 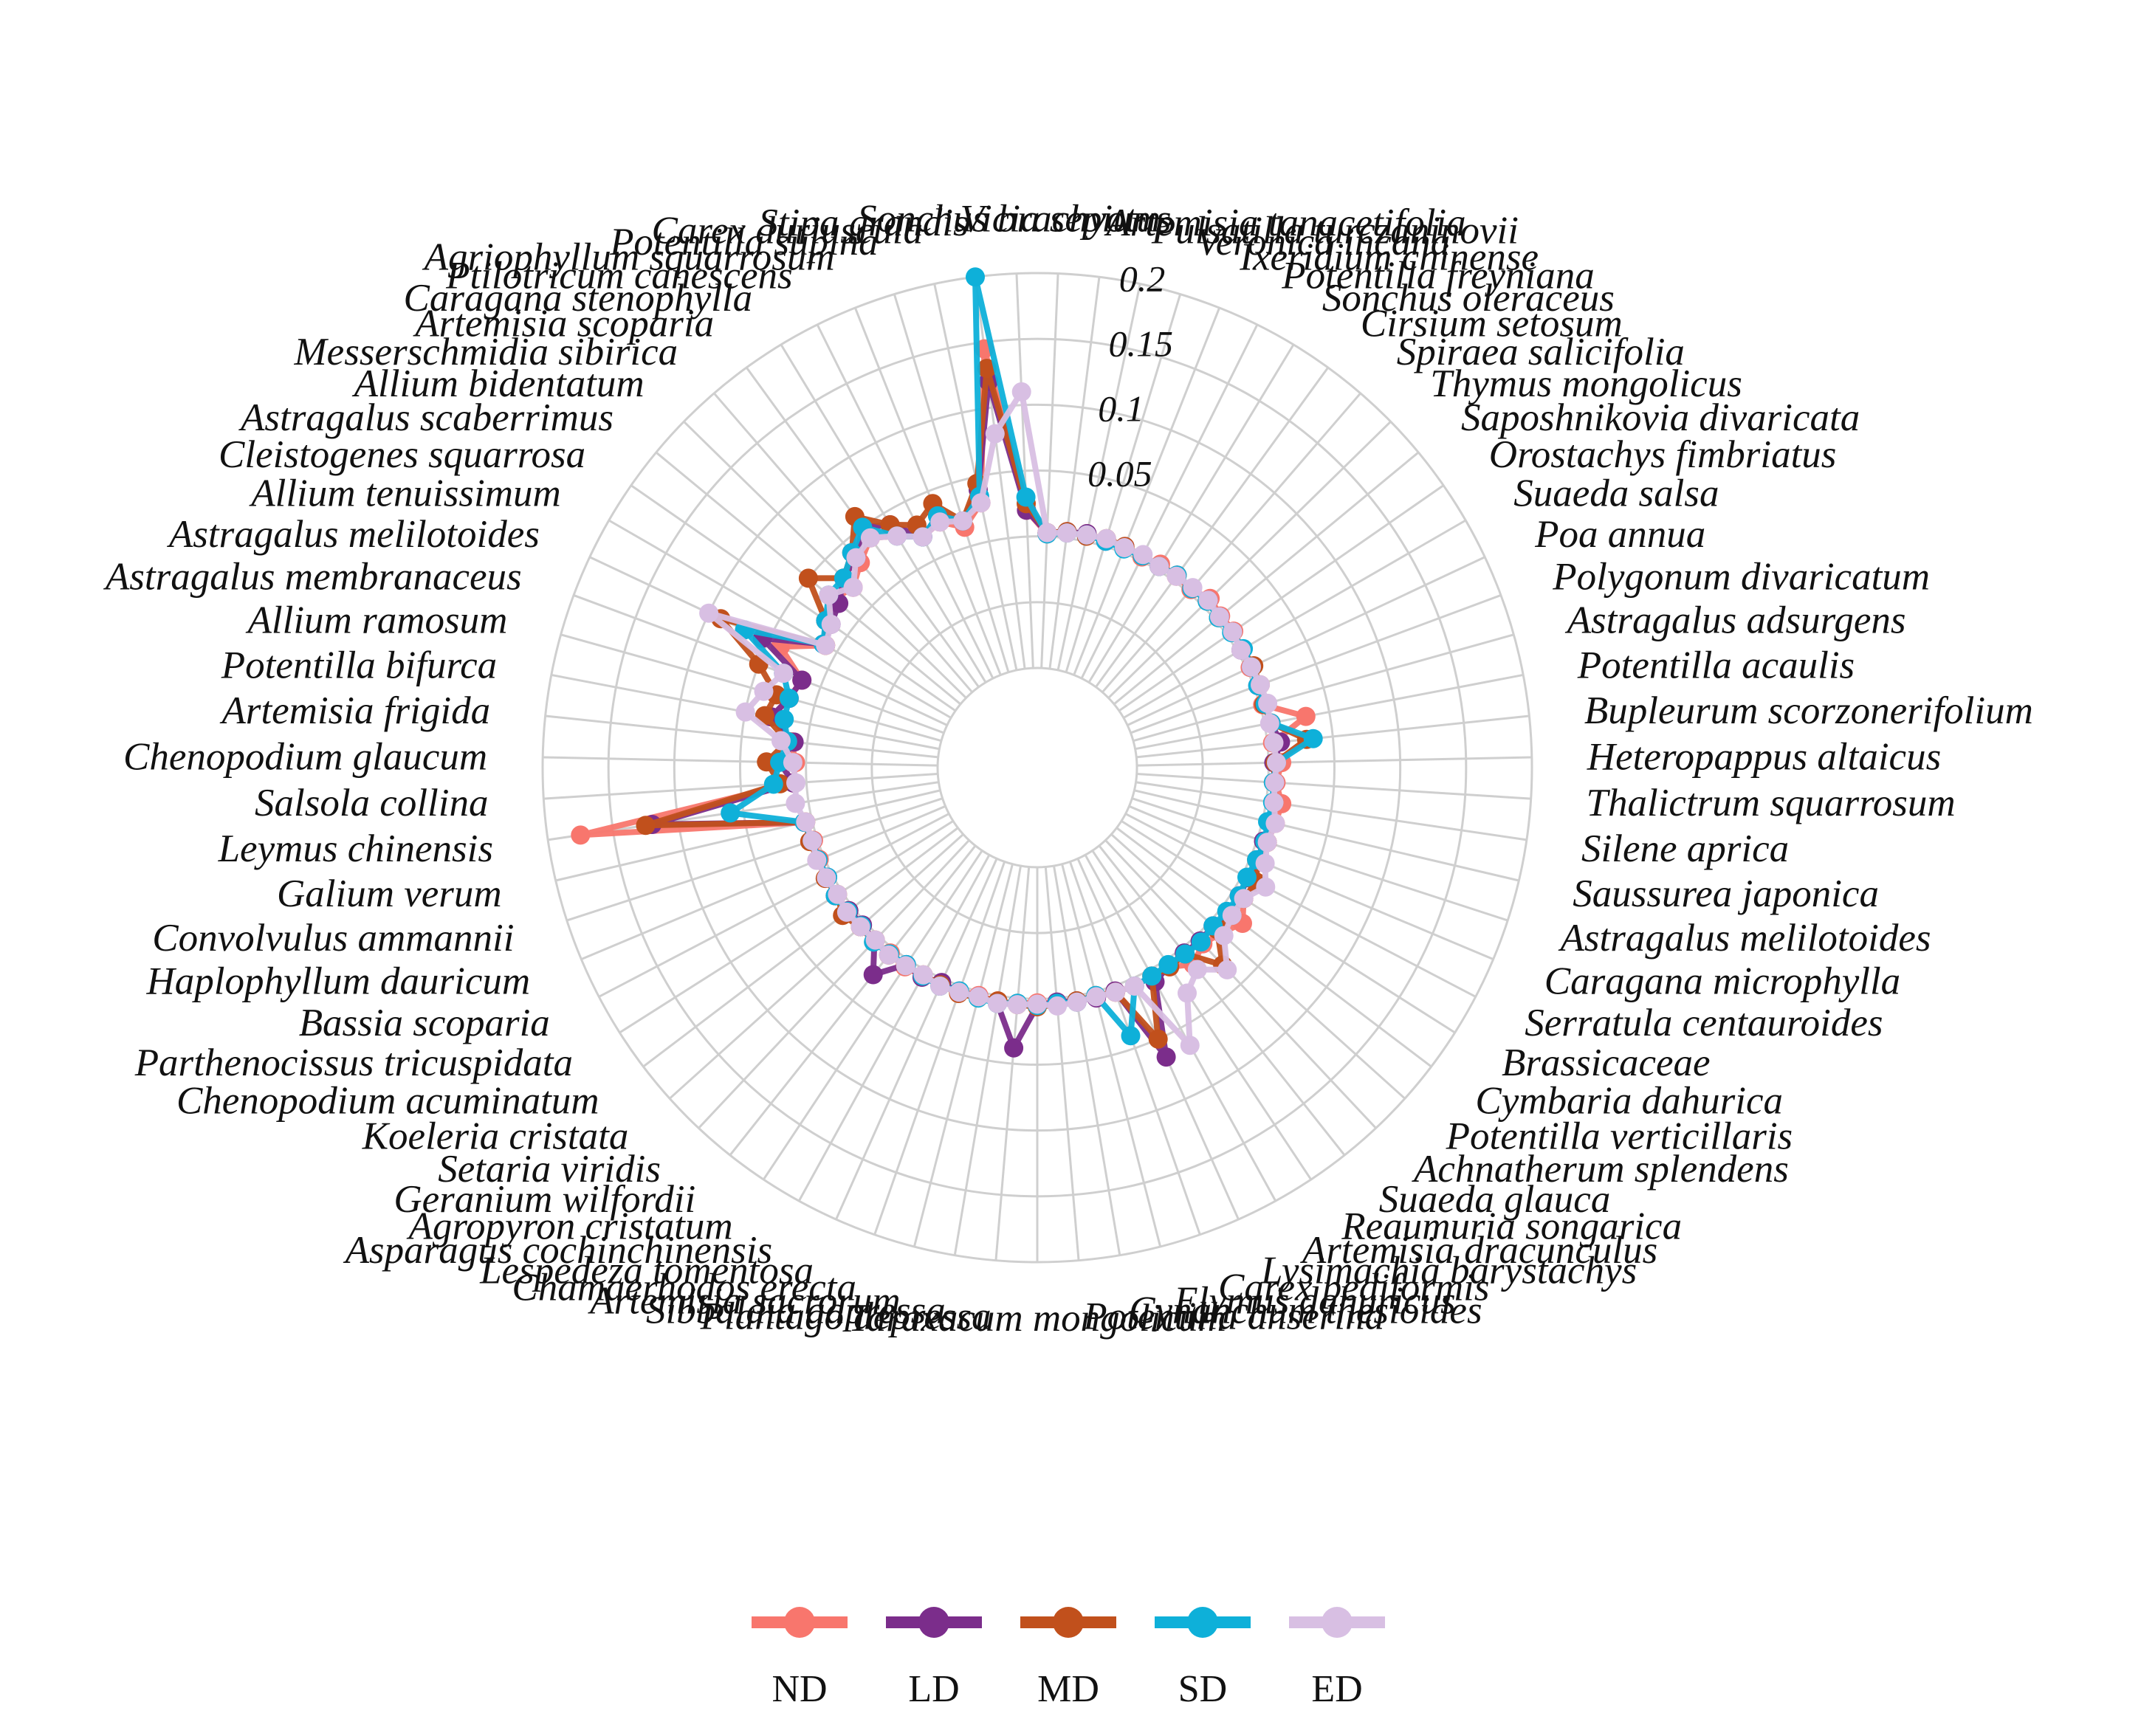 What do you see at coordinates (647, 1271) in the screenshot?
I see `category-label: Lespedeza tomentosa` at bounding box center [647, 1271].